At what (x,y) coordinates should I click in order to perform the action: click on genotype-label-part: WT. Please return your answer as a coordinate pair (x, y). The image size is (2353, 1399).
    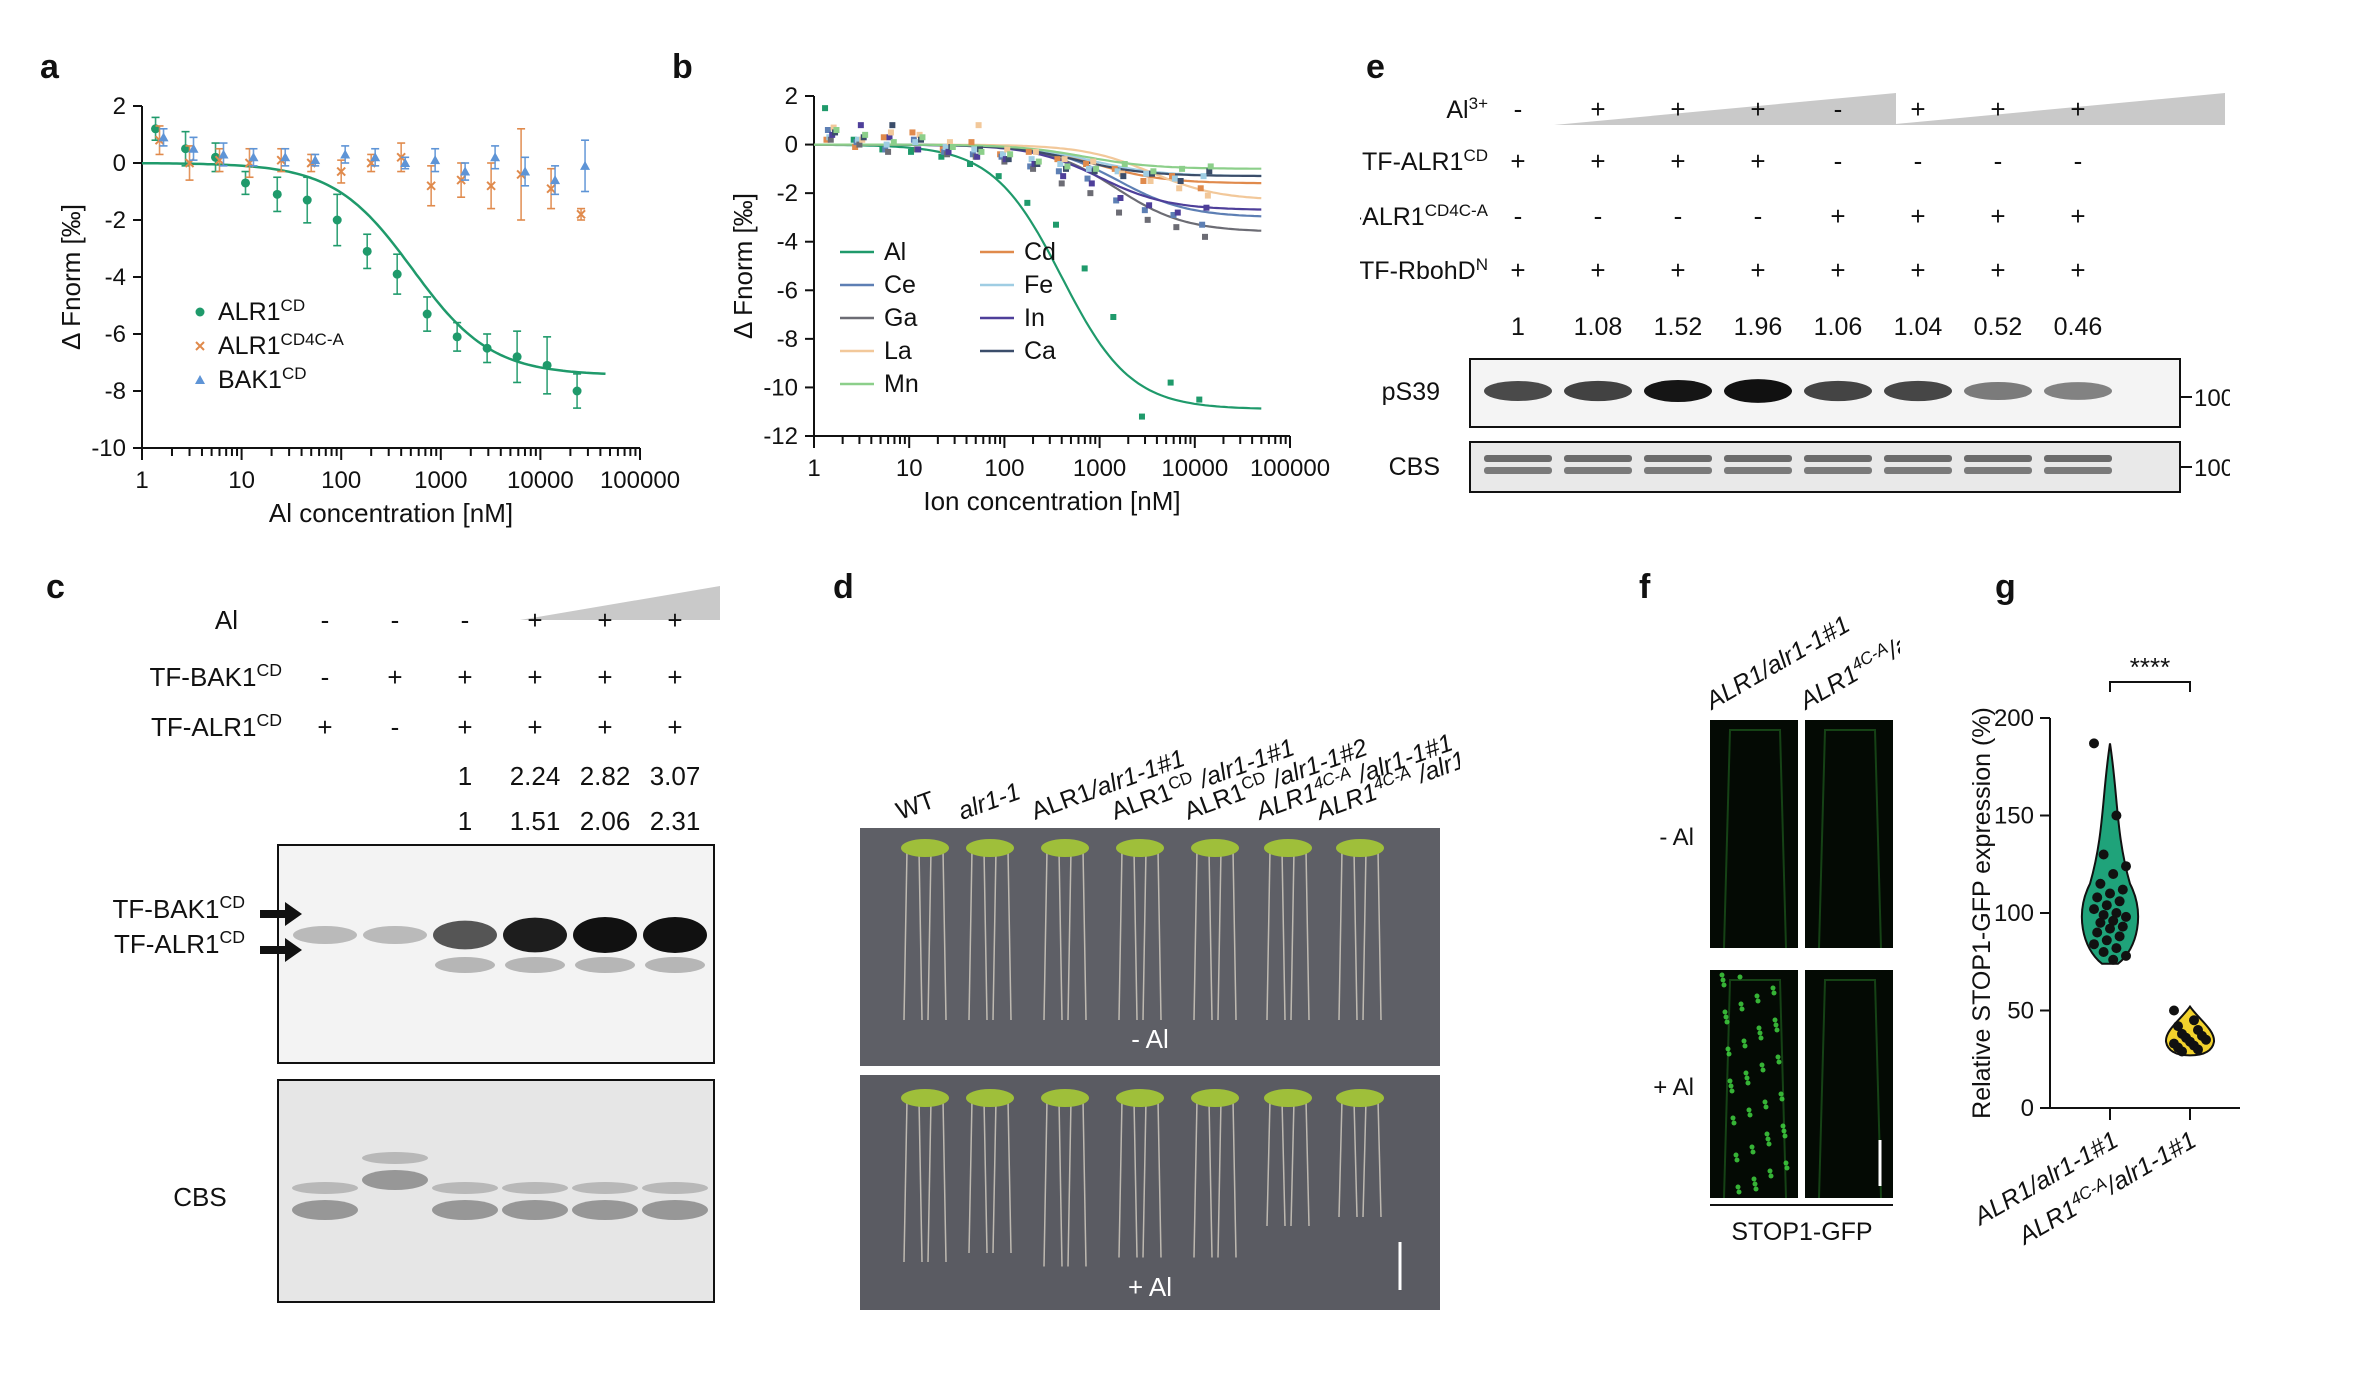
    Looking at the image, I should click on (915, 806).